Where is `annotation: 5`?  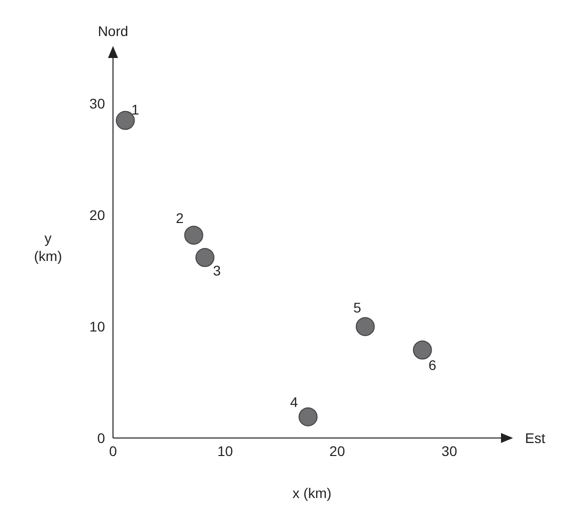
annotation: 5 is located at coordinates (357, 308).